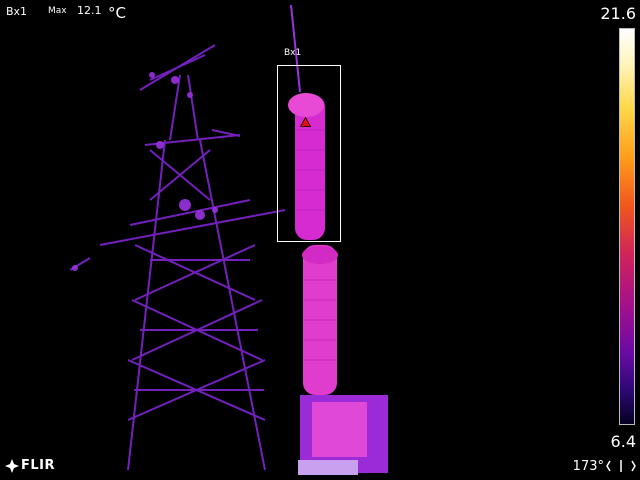  I want to click on flir-logo: FLIR, so click(30, 465).